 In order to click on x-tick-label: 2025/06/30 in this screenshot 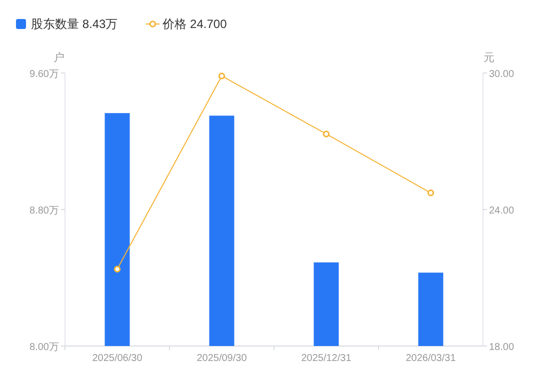, I will do `click(117, 358)`.